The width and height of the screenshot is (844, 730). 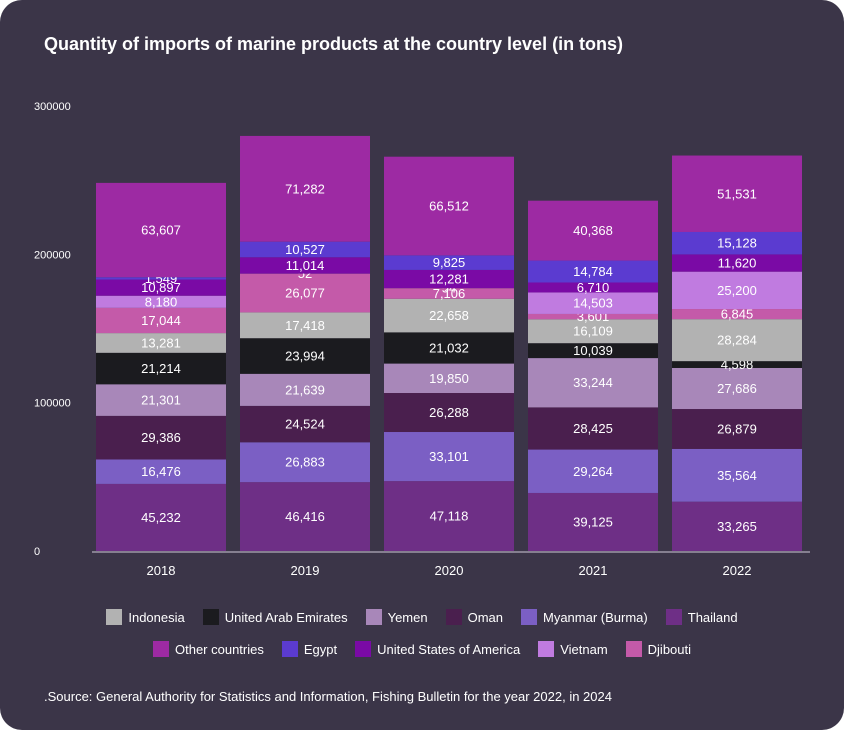 I want to click on data-label-myanmar-burma-2022: 35,564, so click(x=737, y=475).